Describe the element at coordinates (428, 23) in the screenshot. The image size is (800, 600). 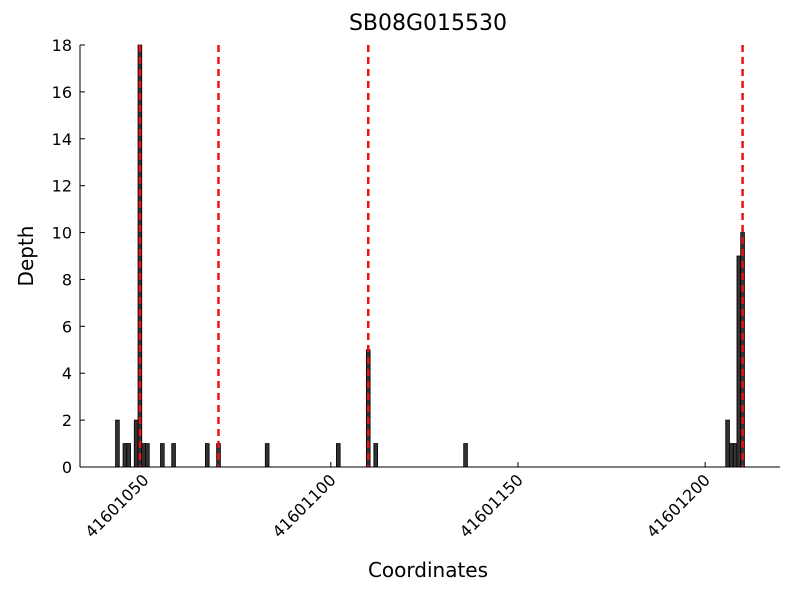
I see `chart-title: SB08G015530` at that location.